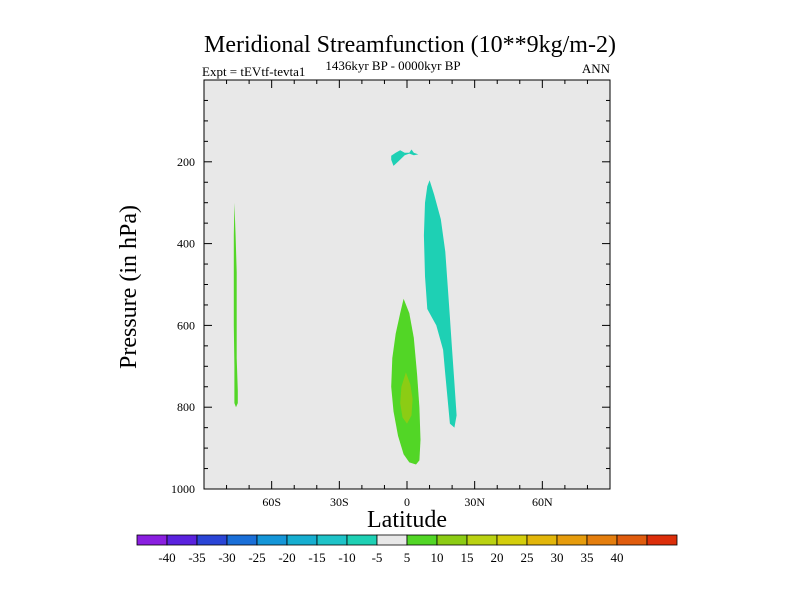 Image resolution: width=800 pixels, height=600 pixels. Describe the element at coordinates (166, 557) in the screenshot. I see `colorbar-label: -40` at that location.